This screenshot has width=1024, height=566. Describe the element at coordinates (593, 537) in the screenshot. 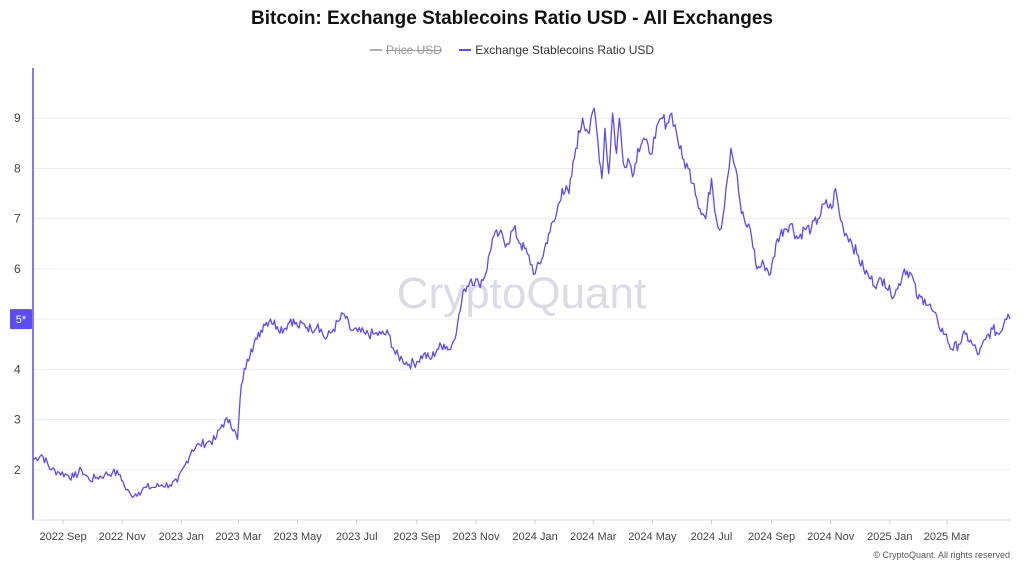

I see `x-tick-label-9: 2024 Mar` at that location.